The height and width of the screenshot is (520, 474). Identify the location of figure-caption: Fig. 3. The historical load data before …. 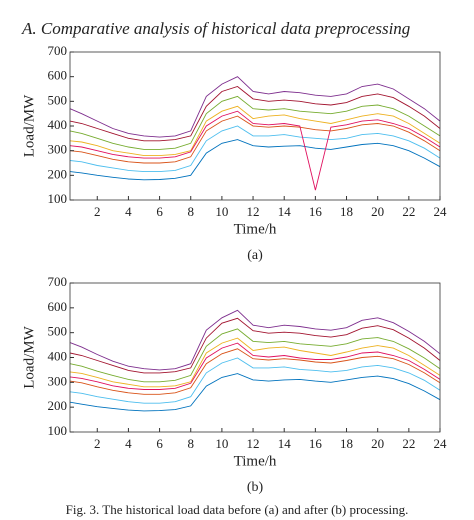
(237, 509).